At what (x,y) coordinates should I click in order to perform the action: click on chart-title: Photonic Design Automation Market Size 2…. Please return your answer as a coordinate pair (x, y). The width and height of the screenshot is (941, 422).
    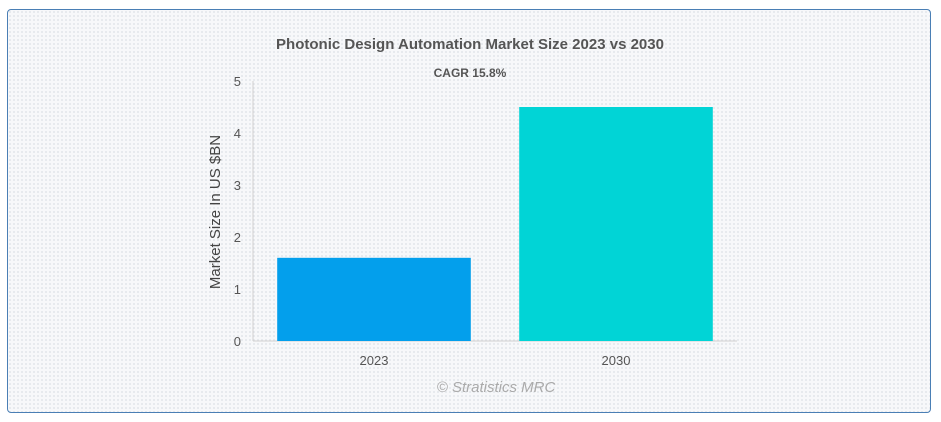
    Looking at the image, I should click on (470, 44).